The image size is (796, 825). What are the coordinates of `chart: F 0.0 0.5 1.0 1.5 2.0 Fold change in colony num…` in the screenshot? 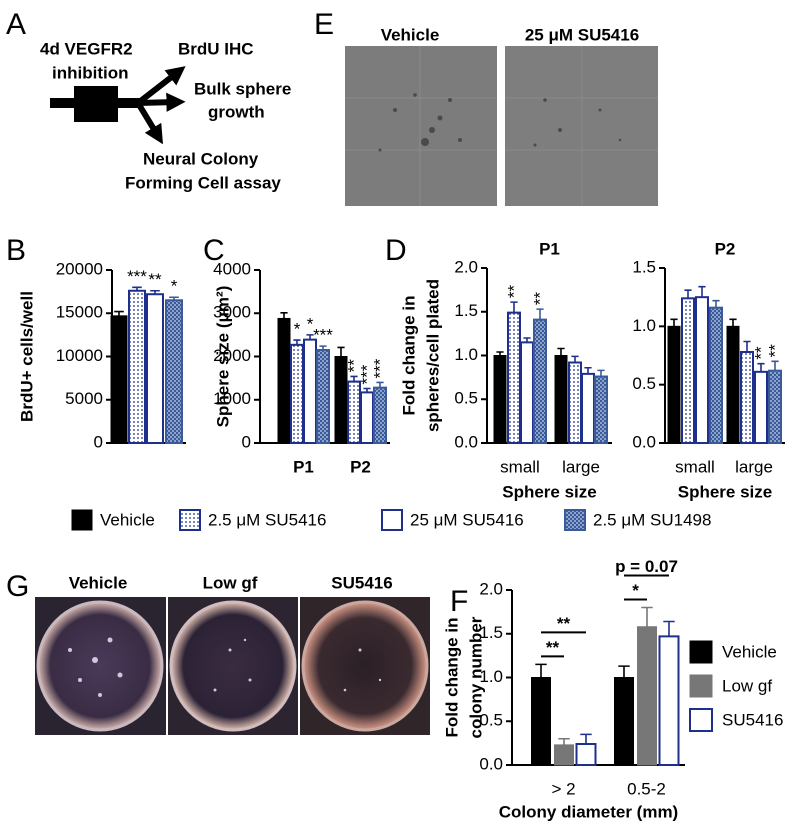 It's located at (612, 689).